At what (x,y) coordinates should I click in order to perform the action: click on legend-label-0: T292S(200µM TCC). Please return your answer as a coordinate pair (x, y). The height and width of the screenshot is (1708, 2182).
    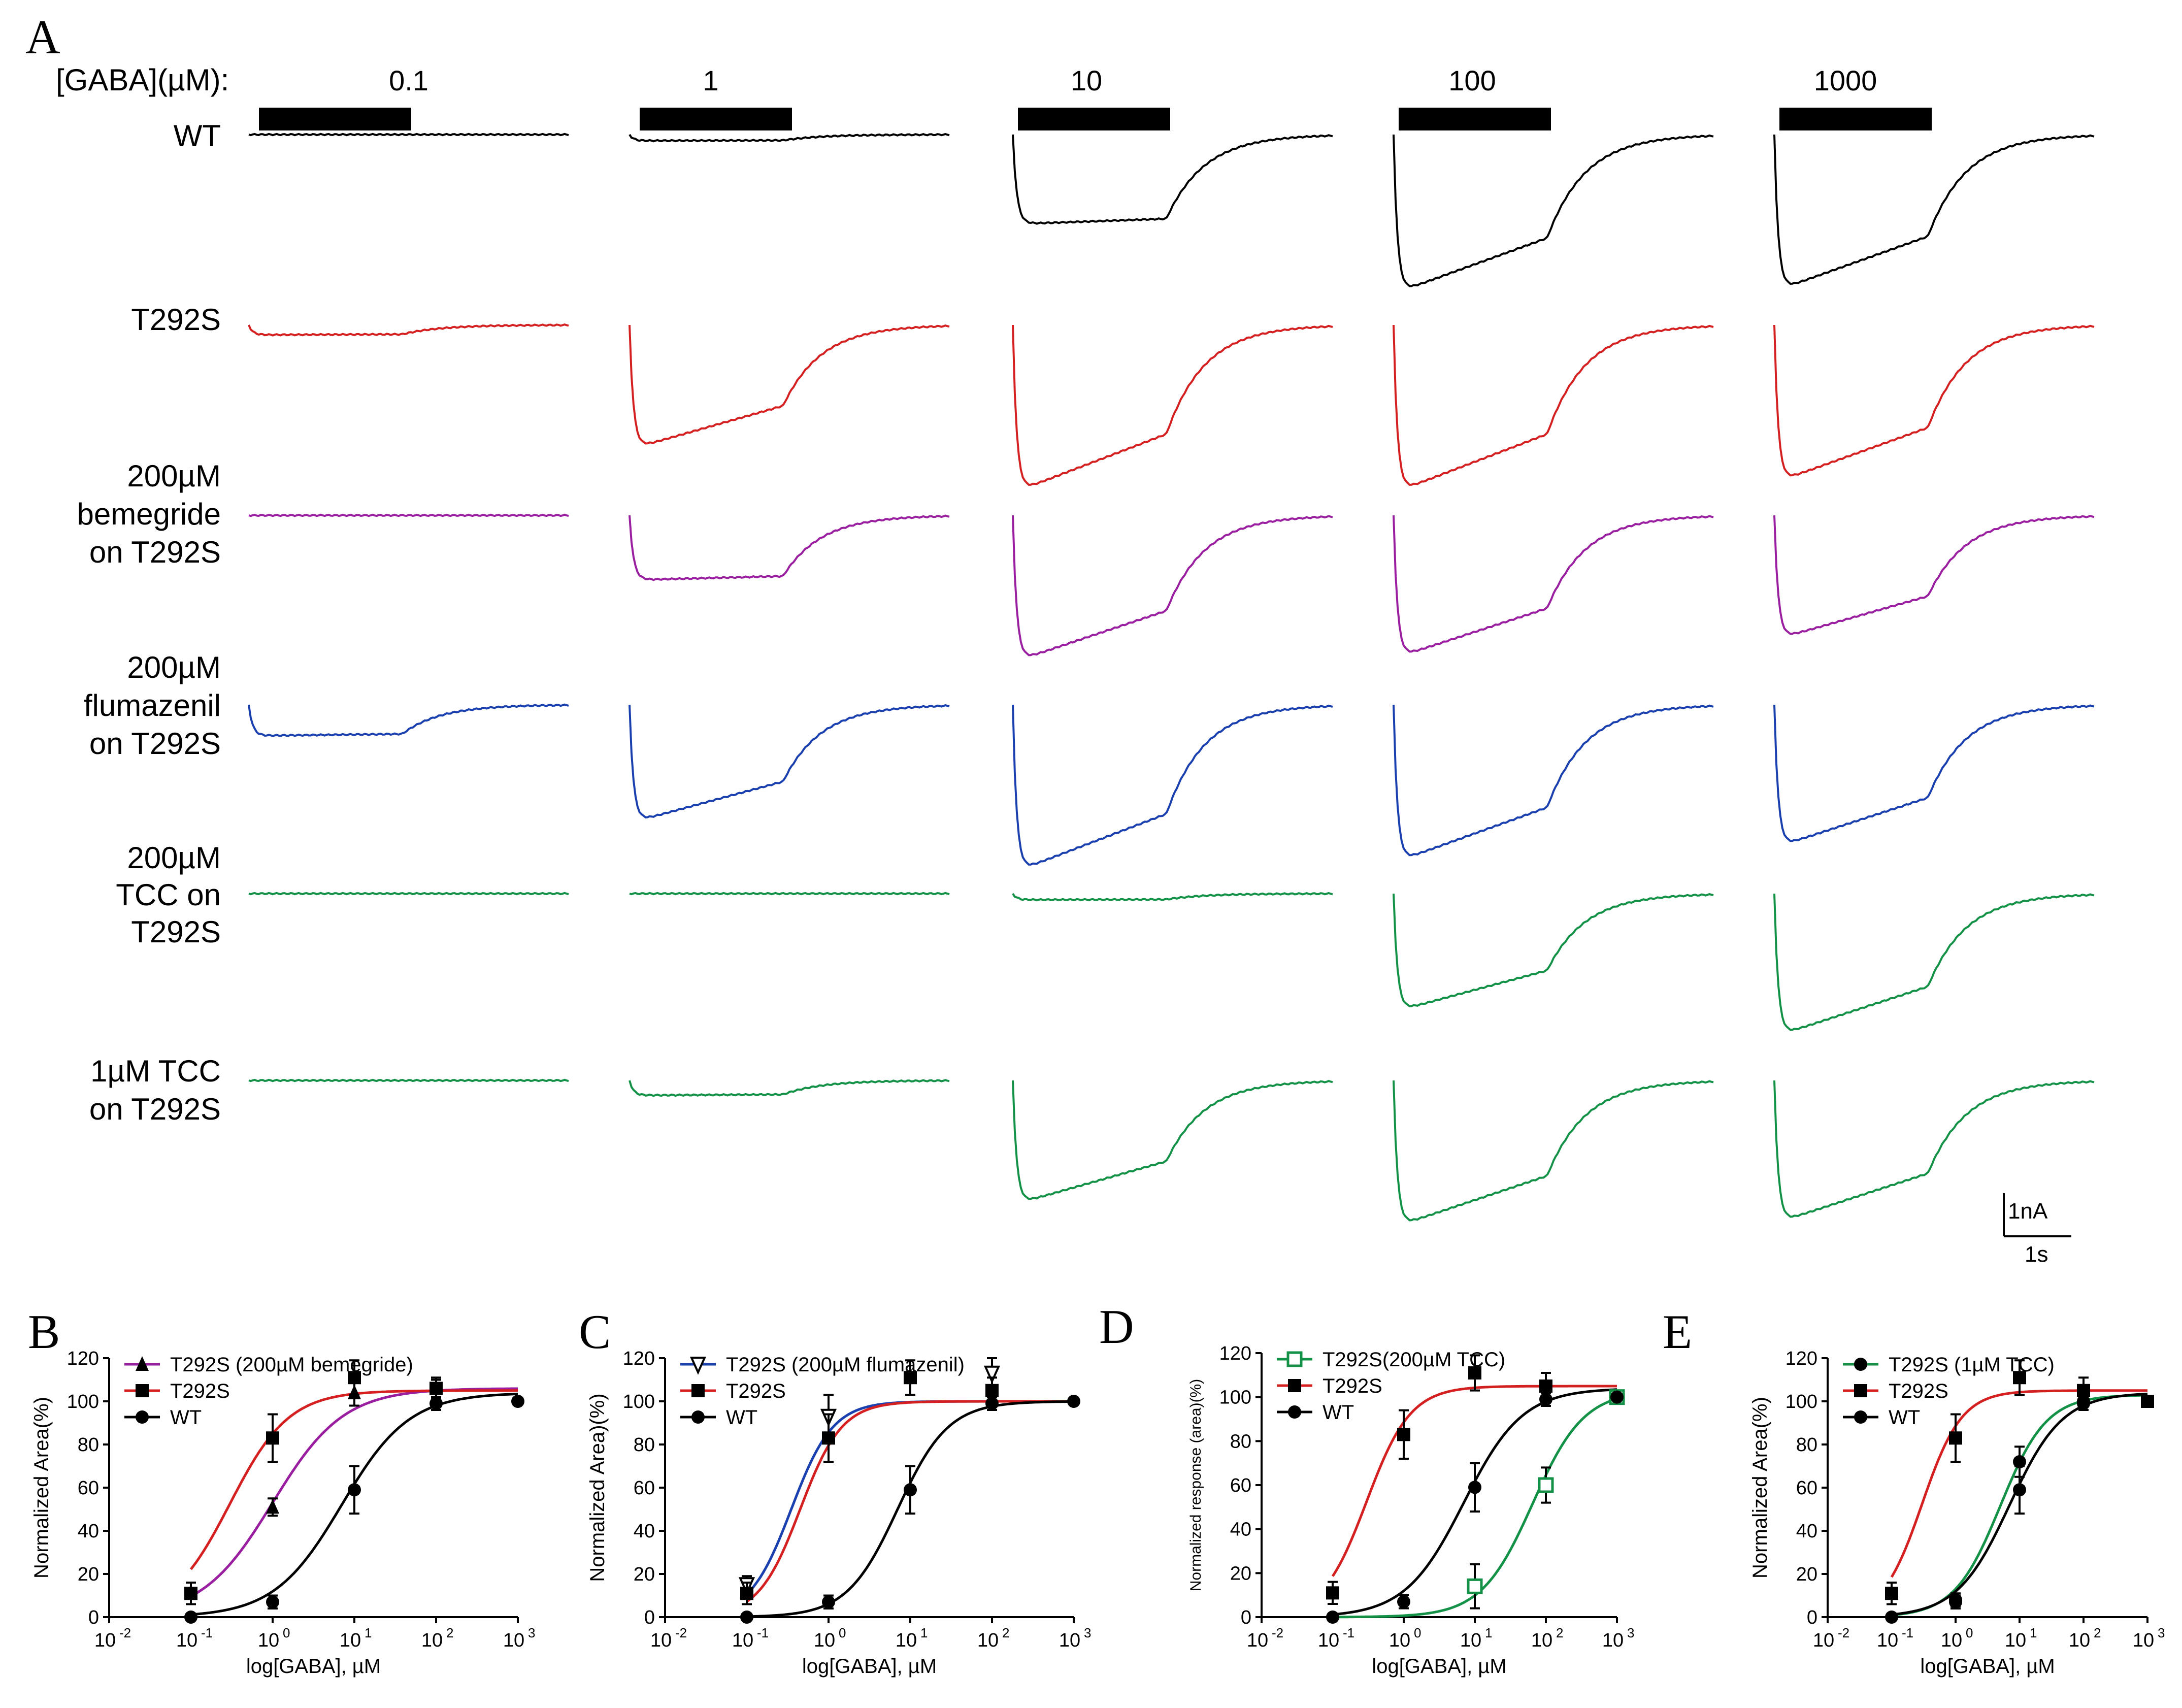
    Looking at the image, I should click on (1414, 1360).